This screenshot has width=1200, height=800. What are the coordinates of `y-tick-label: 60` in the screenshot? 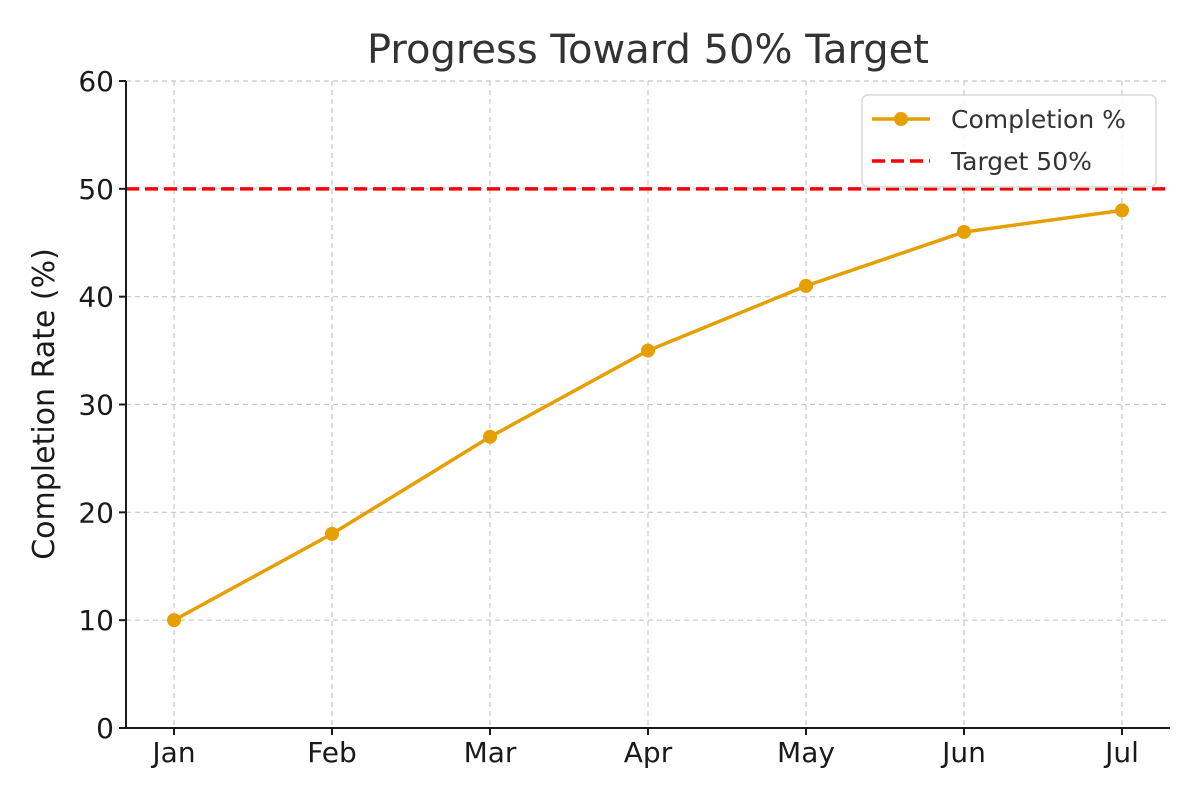 It's located at (96, 81).